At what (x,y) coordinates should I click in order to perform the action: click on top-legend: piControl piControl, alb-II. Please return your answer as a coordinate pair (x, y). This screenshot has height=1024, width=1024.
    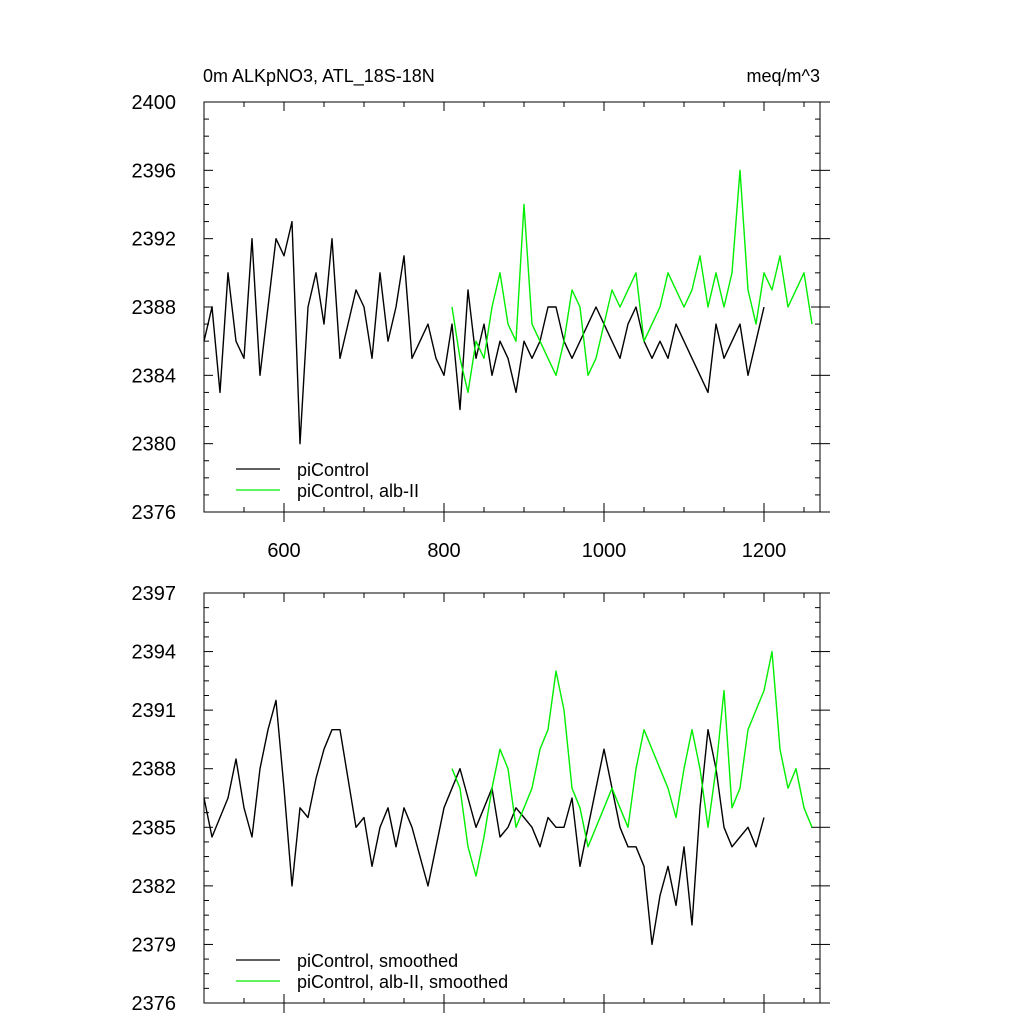
    Looking at the image, I should click on (327, 480).